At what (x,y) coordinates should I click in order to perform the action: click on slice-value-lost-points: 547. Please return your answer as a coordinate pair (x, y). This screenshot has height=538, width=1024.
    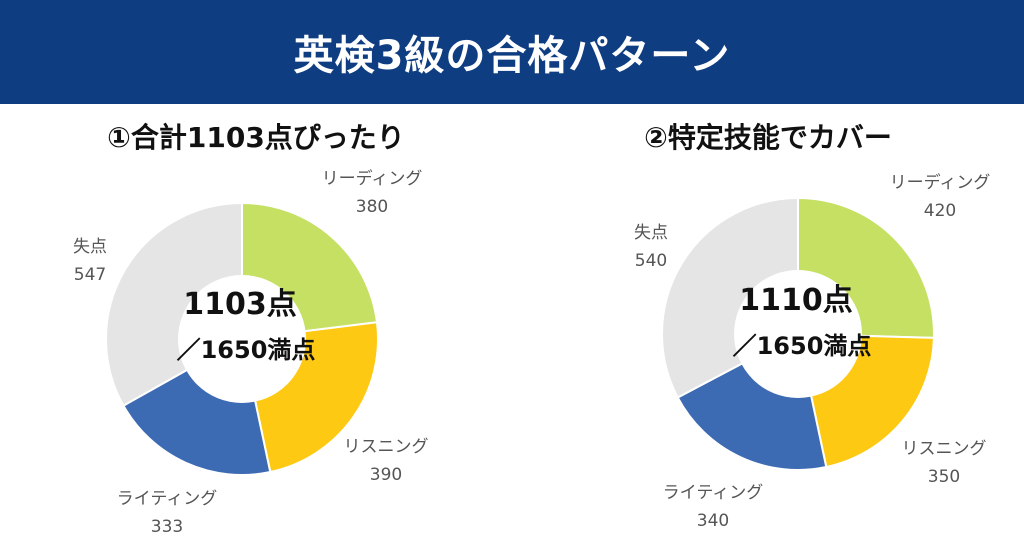
    Looking at the image, I should click on (90, 275).